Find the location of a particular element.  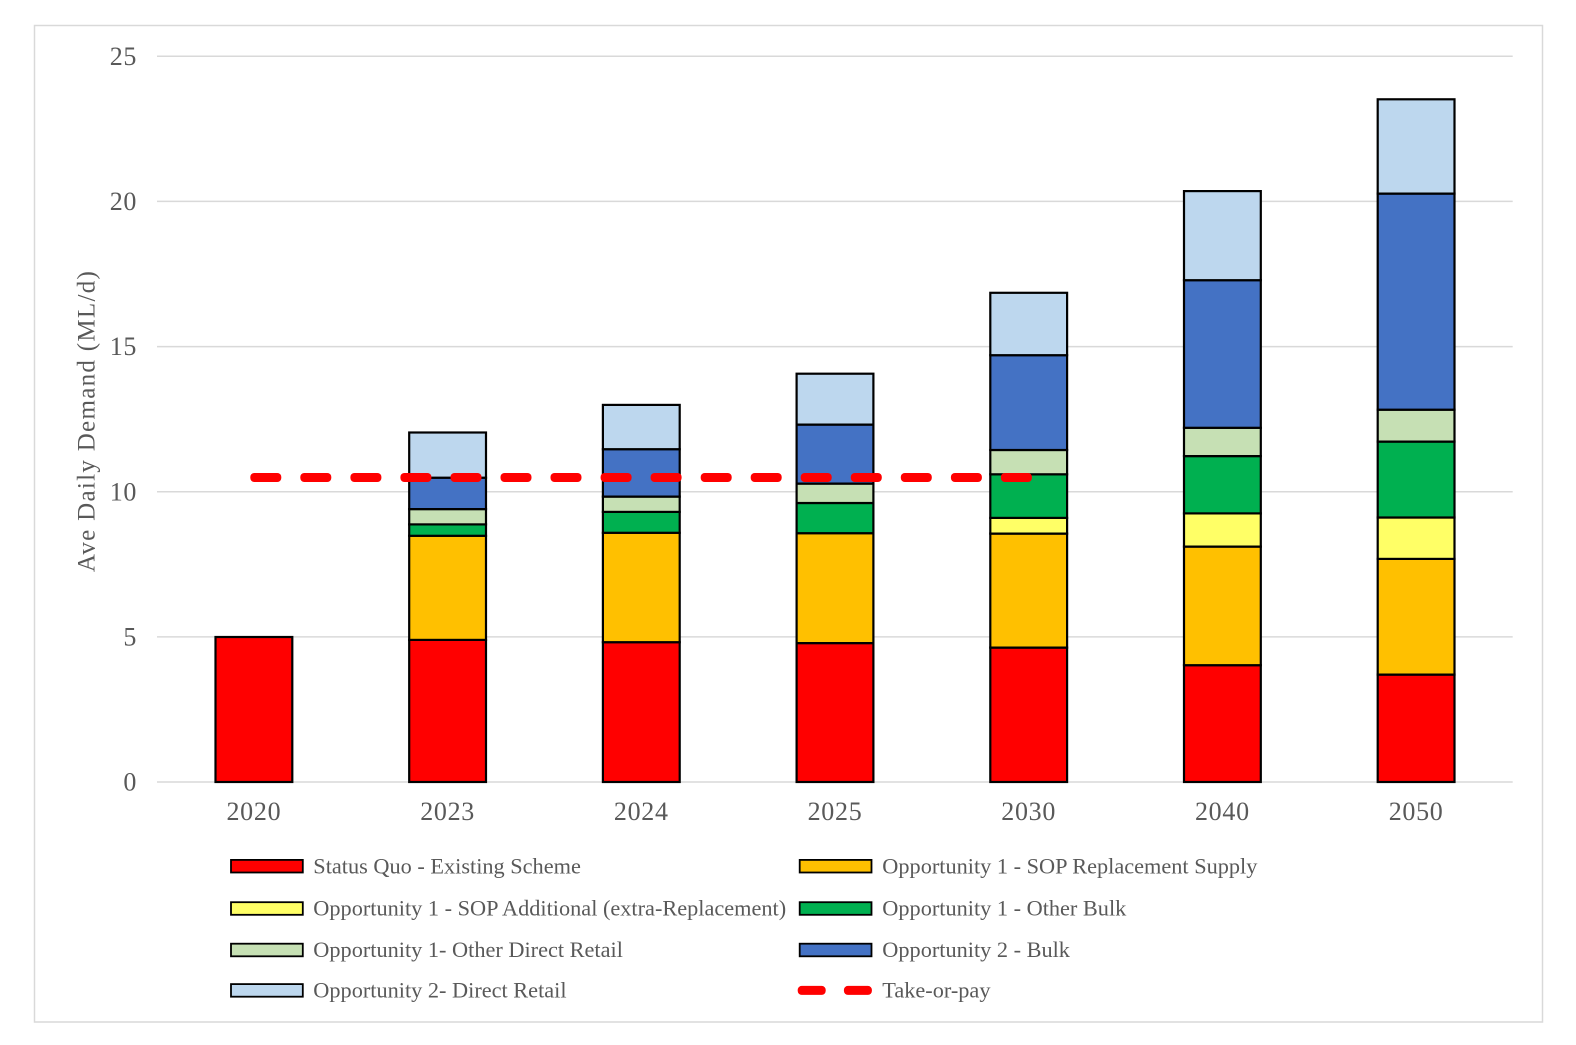

svg-text: 2025 is located at coordinates (835, 811).